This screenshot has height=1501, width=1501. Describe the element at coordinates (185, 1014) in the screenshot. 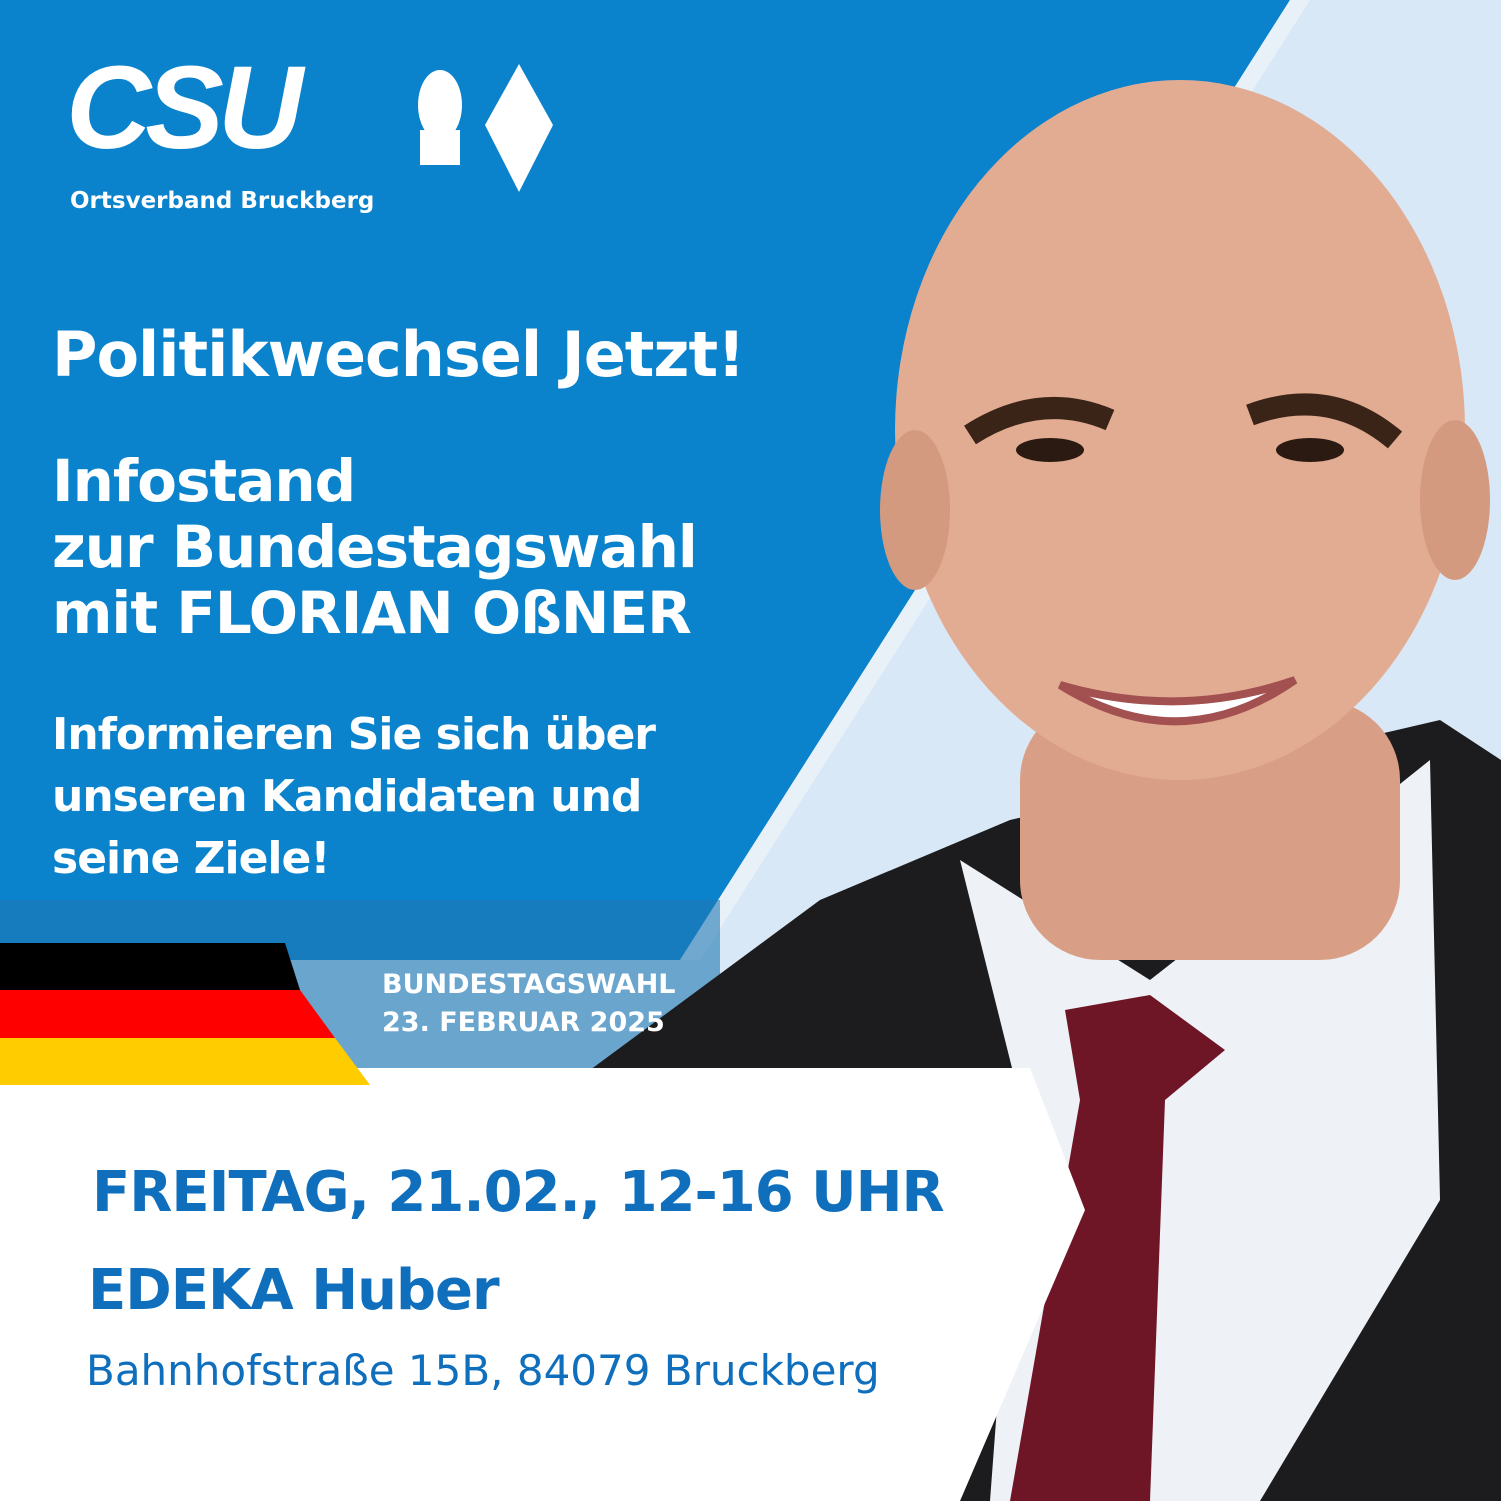

I see `german-flag` at that location.